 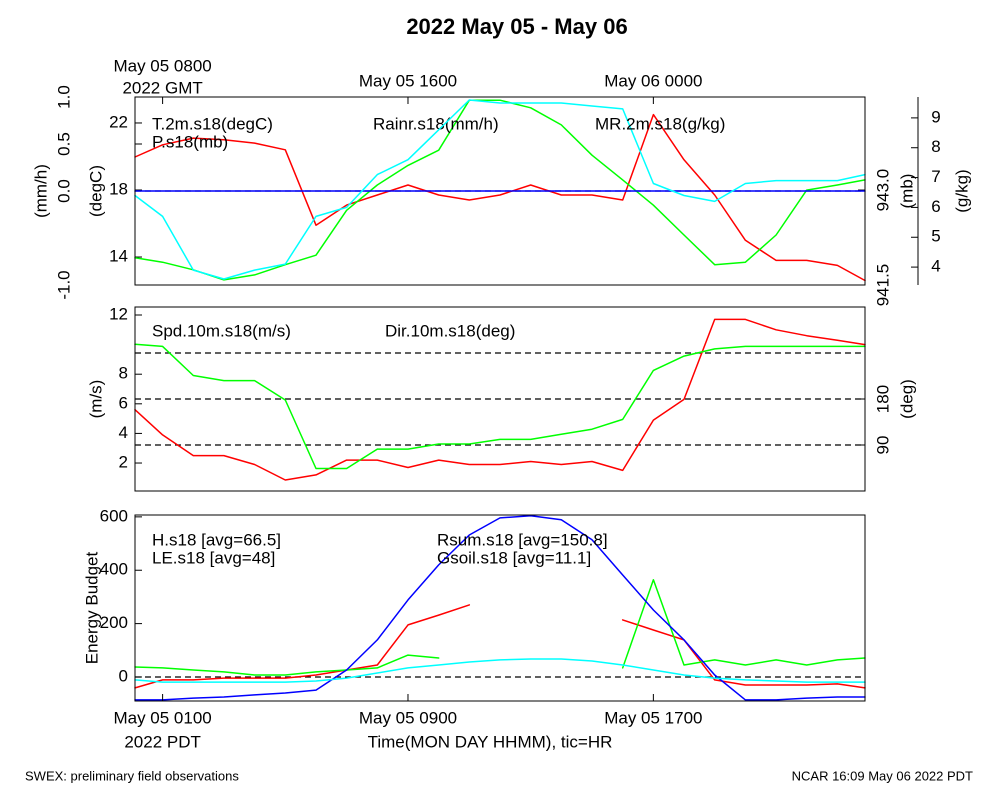 What do you see at coordinates (162, 65) in the screenshot?
I see `x2-tick-label: May 05 0800` at bounding box center [162, 65].